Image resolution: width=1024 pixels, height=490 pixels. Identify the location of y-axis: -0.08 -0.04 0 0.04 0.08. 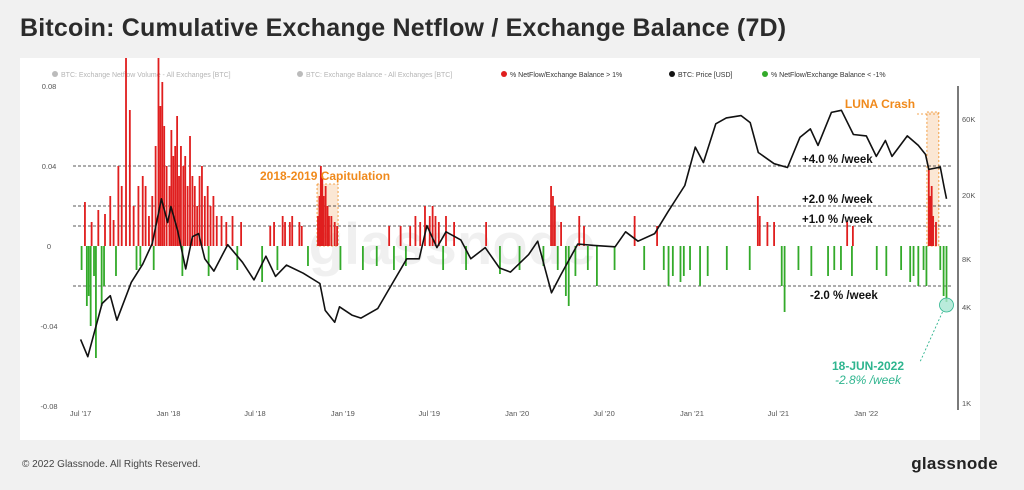
(48, 246).